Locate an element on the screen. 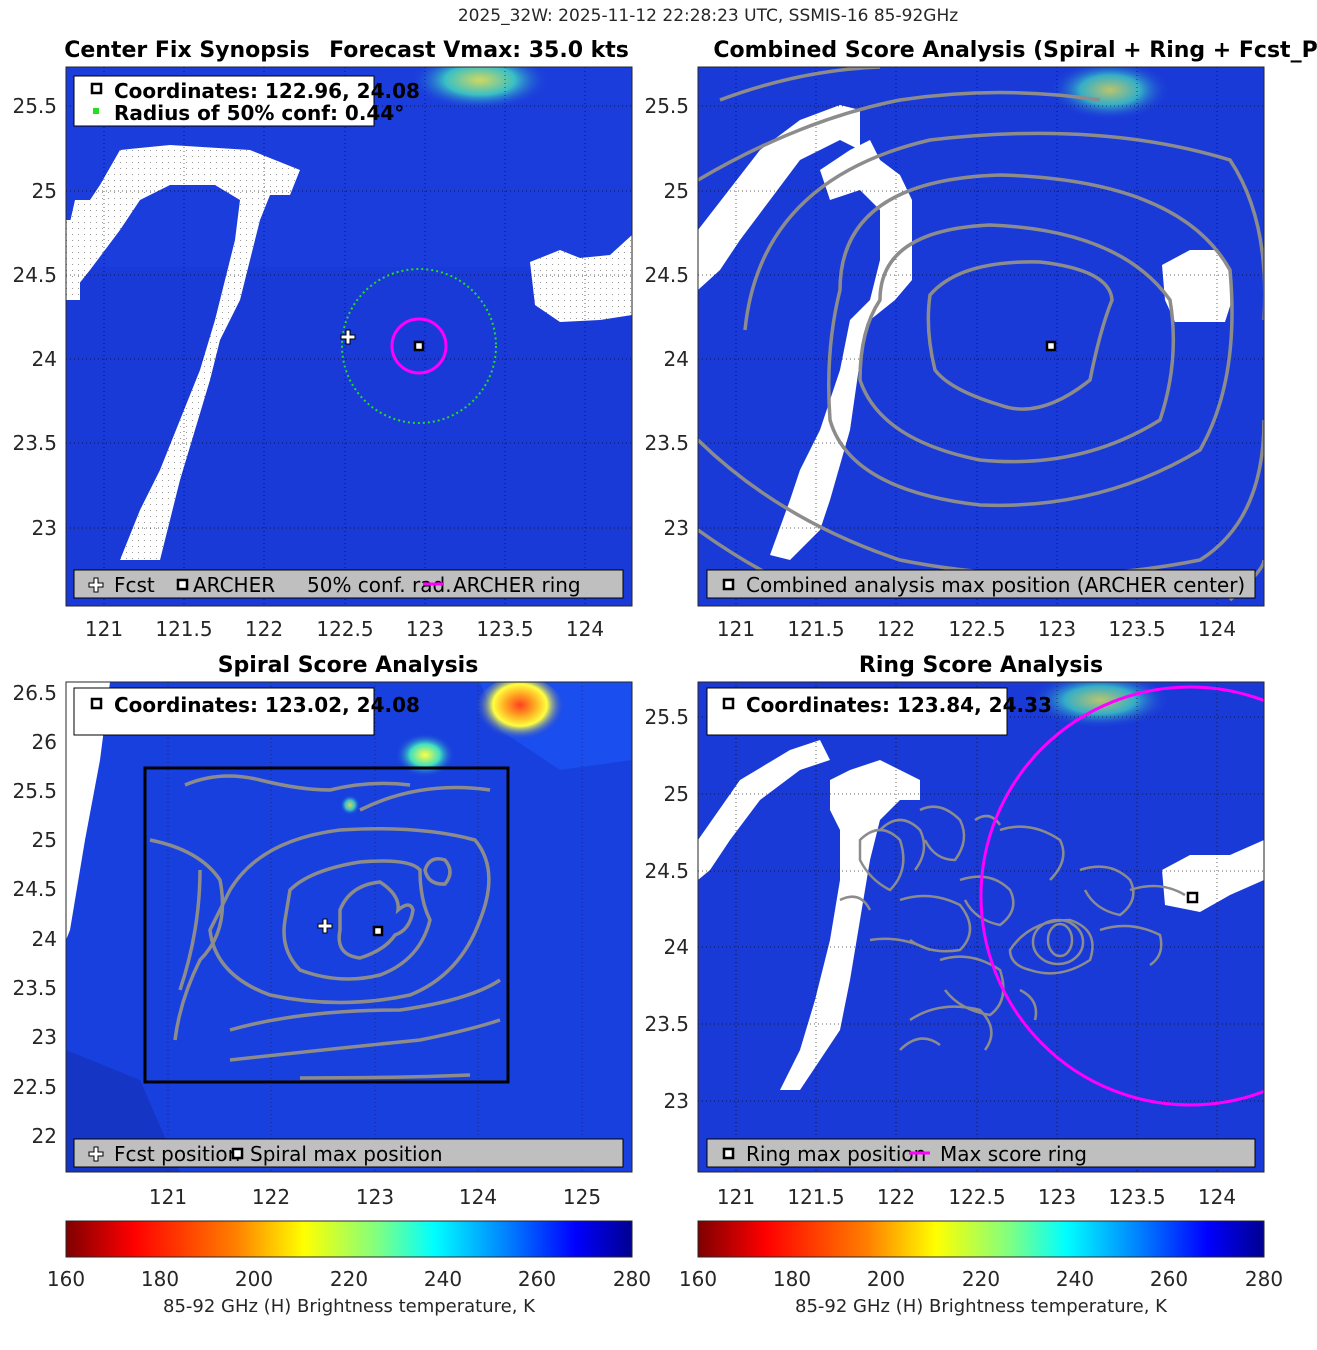  ring-max-score-ring is located at coordinates (1121, 896).